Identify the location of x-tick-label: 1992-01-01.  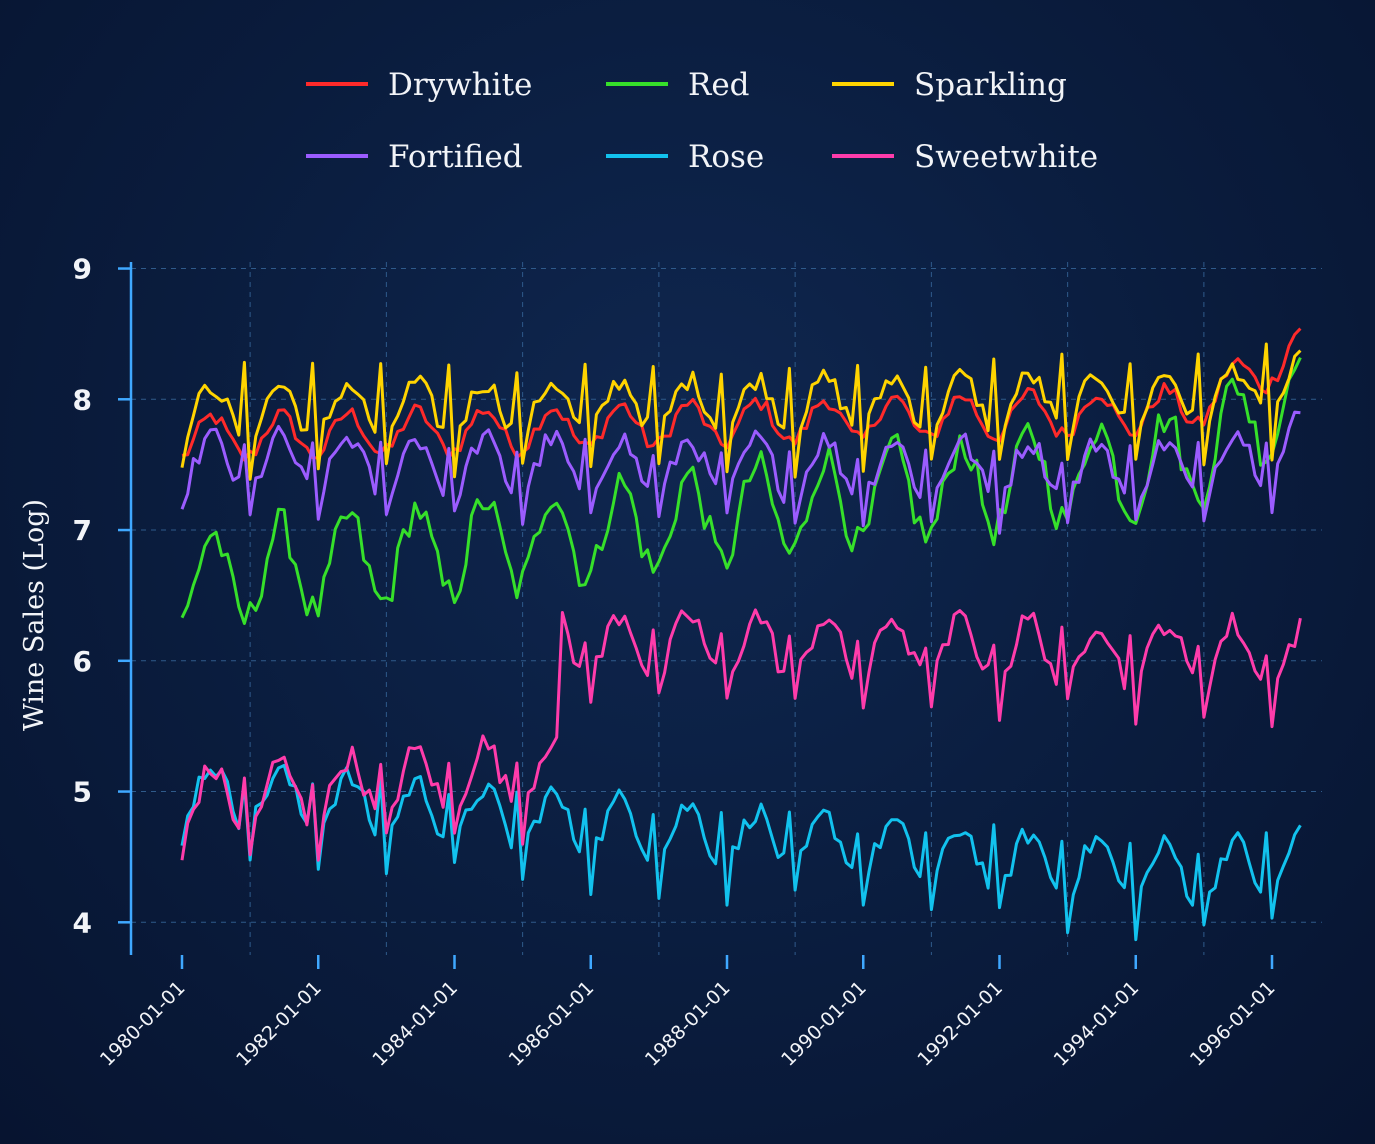
(960, 1024).